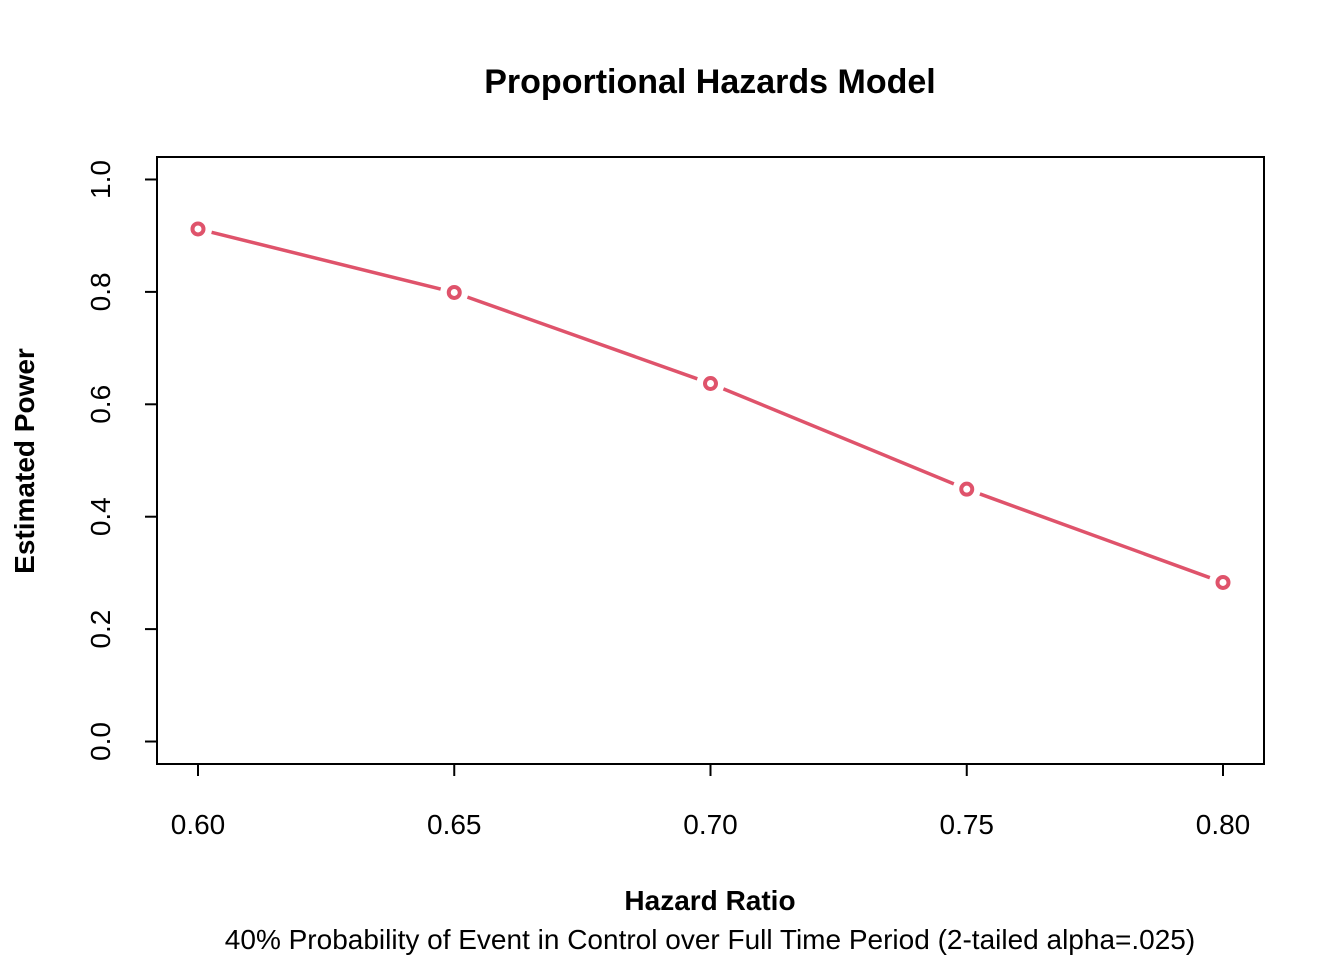 This screenshot has height=960, width=1344. Describe the element at coordinates (1223, 824) in the screenshot. I see `x-tick-label: 0.80` at that location.